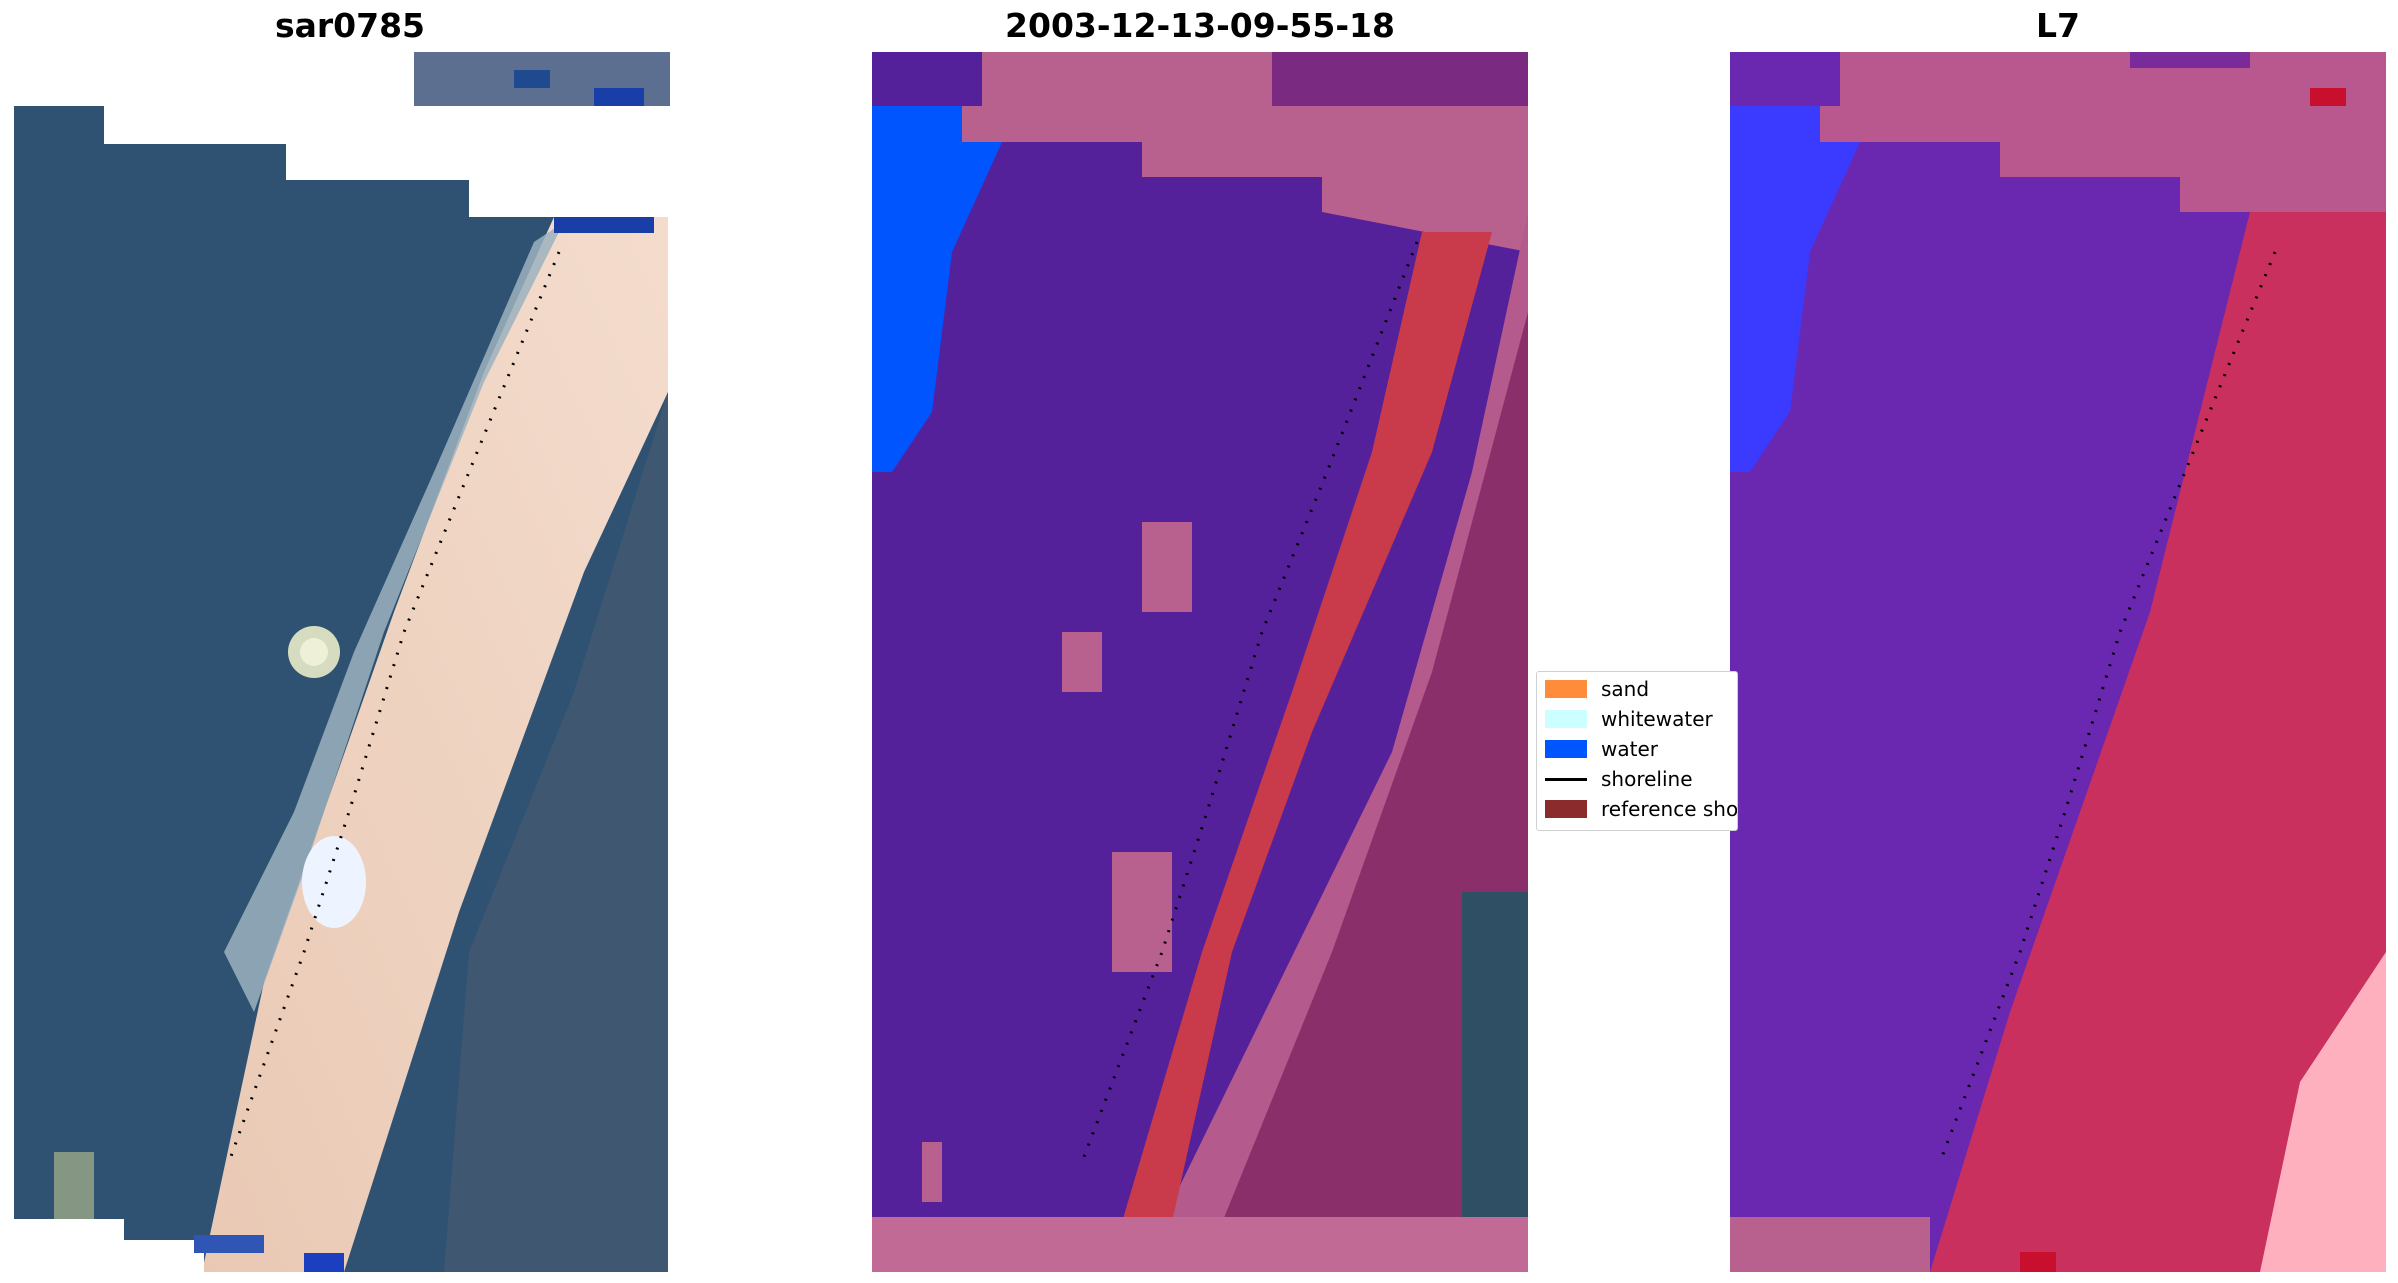 The height and width of the screenshot is (1283, 2398). What do you see at coordinates (1200, 25) in the screenshot?
I see `middle-panel-title: 2003-12-13-09-55-18` at bounding box center [1200, 25].